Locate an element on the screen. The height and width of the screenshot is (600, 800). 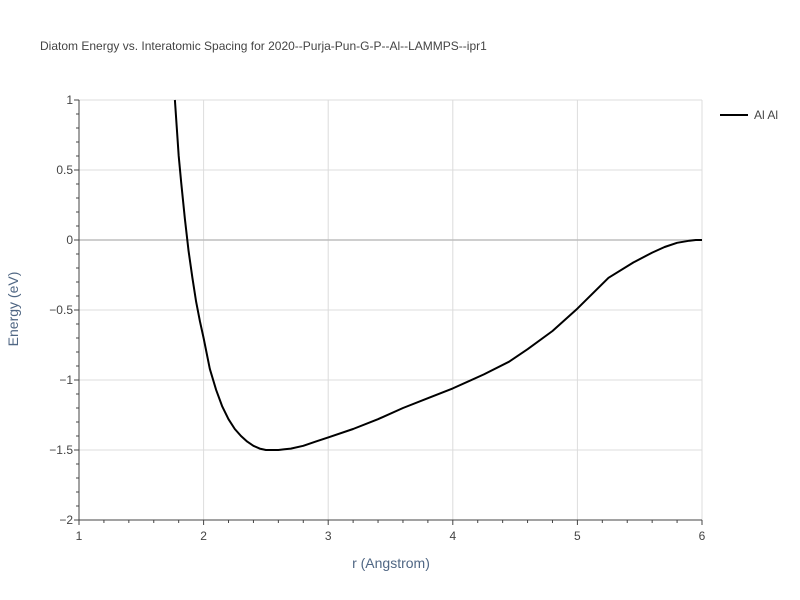
y-tick-label: −0.5 is located at coordinates (61, 310).